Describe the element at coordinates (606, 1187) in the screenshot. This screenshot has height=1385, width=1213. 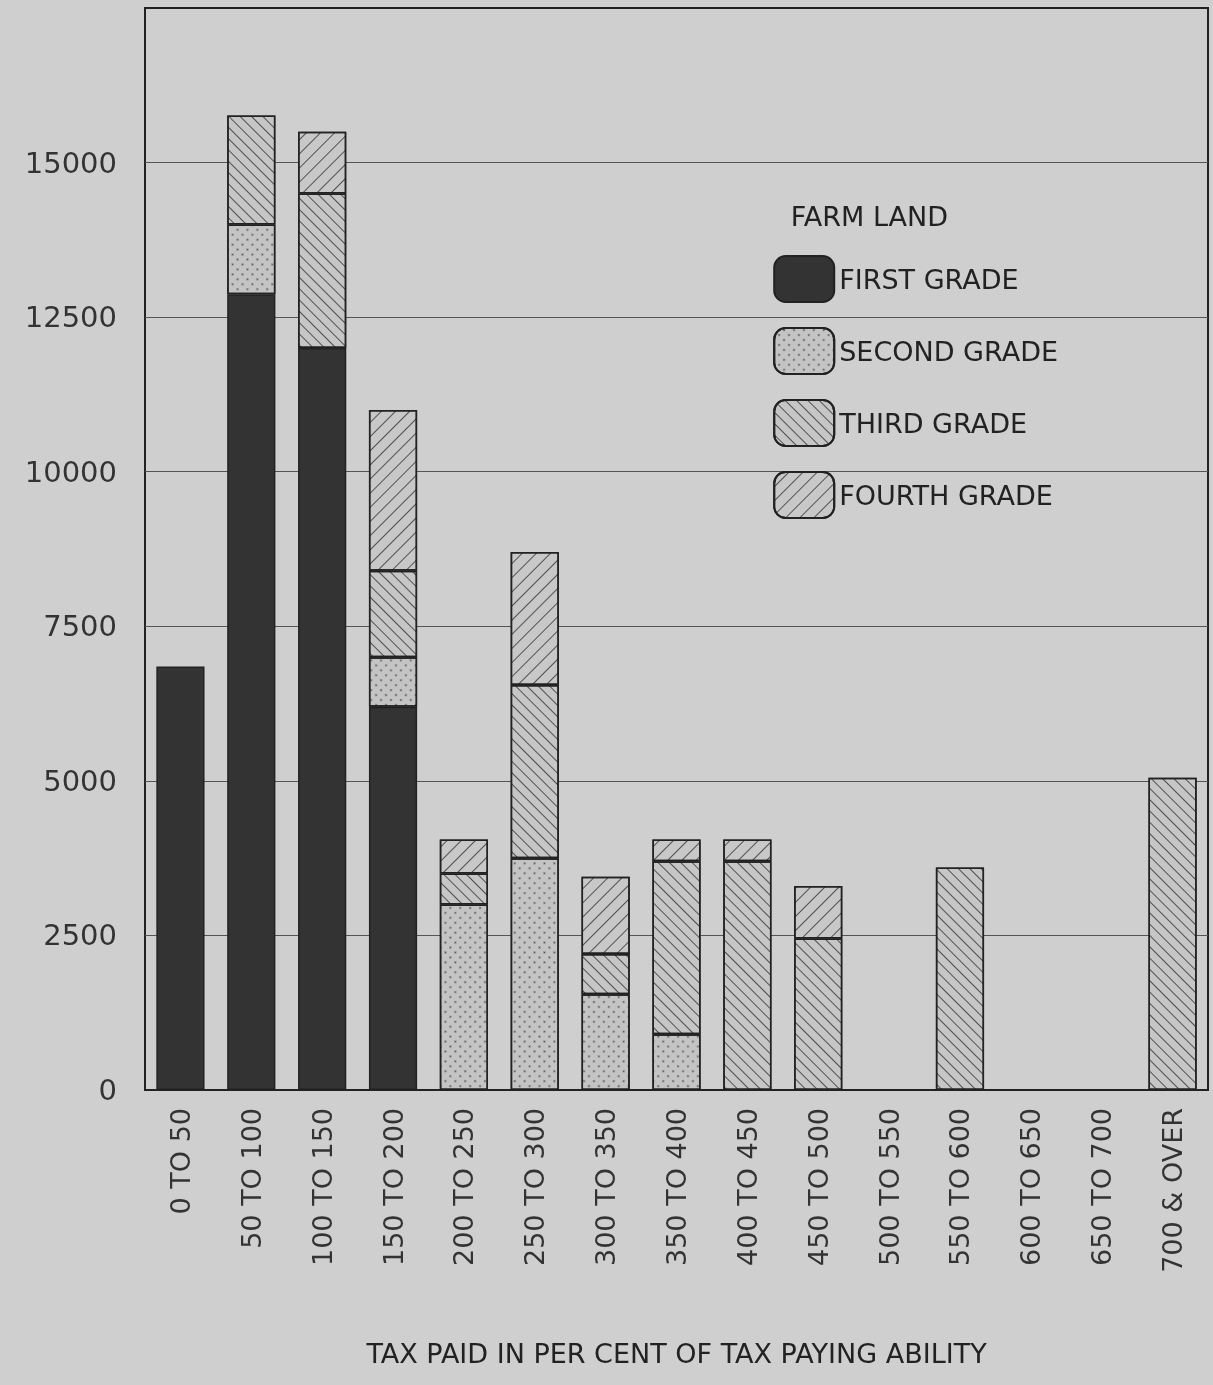
I see `x-tick-label: 300 TO 350` at that location.